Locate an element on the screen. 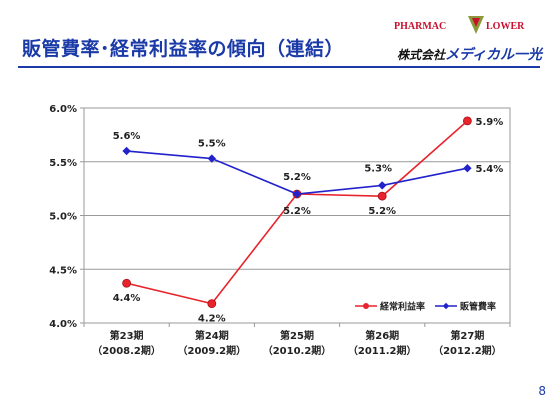 This screenshot has height=420, width=560. y-tick-label: 4.0% is located at coordinates (63, 324).